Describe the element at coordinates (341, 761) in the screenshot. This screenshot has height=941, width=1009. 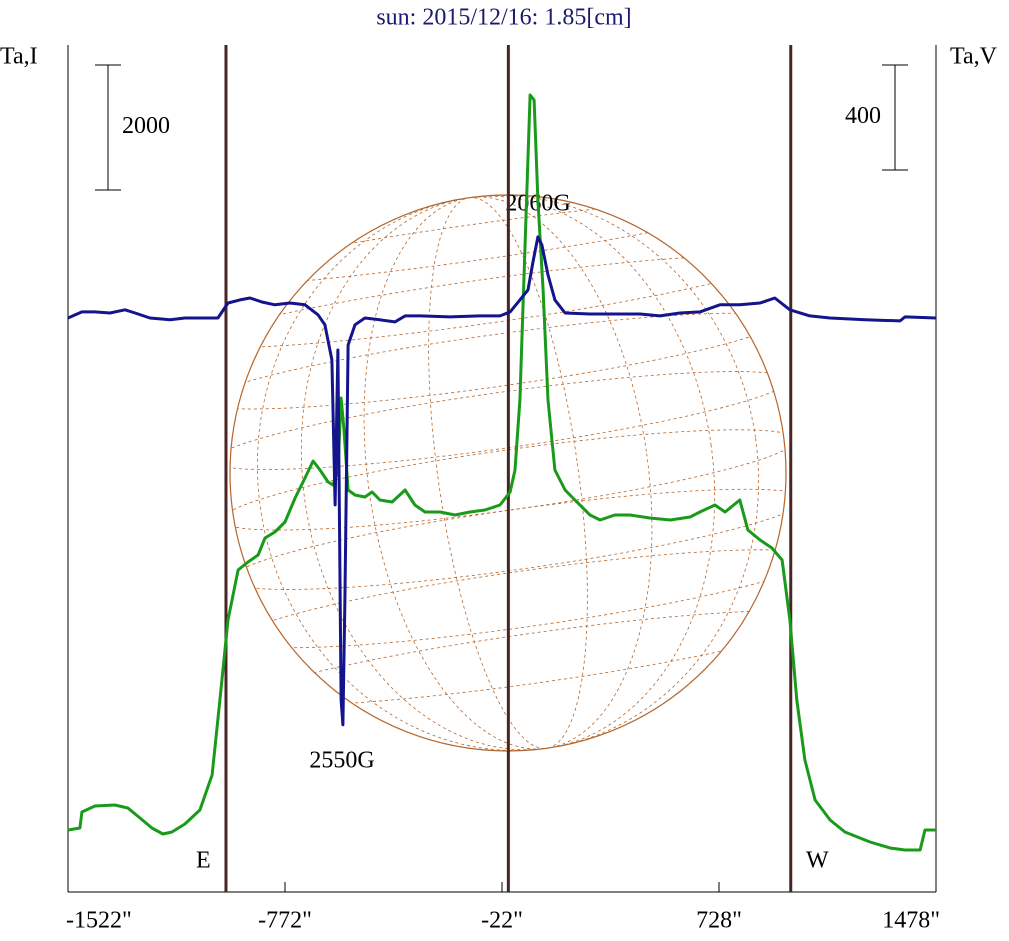
I see `annotation: 2550G` at that location.